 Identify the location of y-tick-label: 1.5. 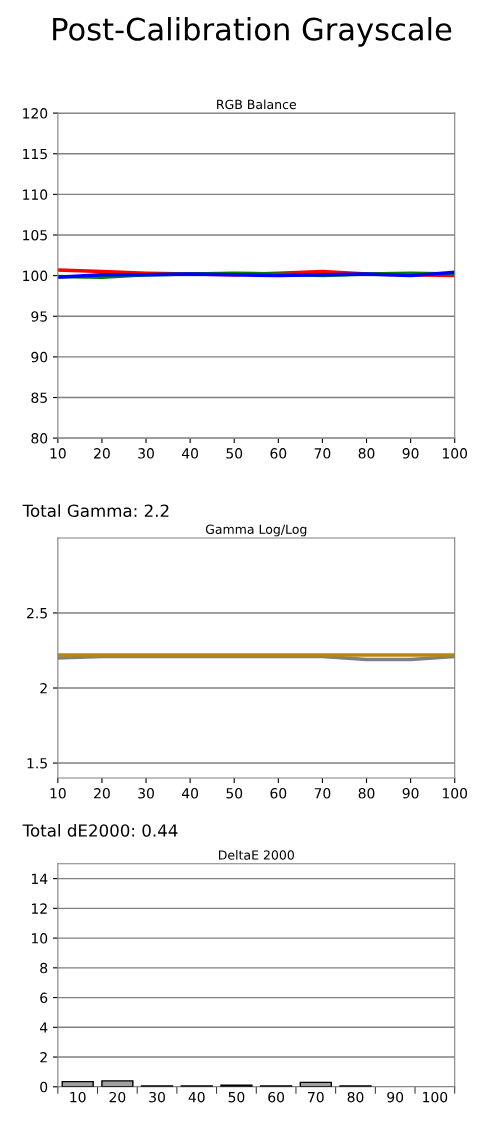
(37, 763).